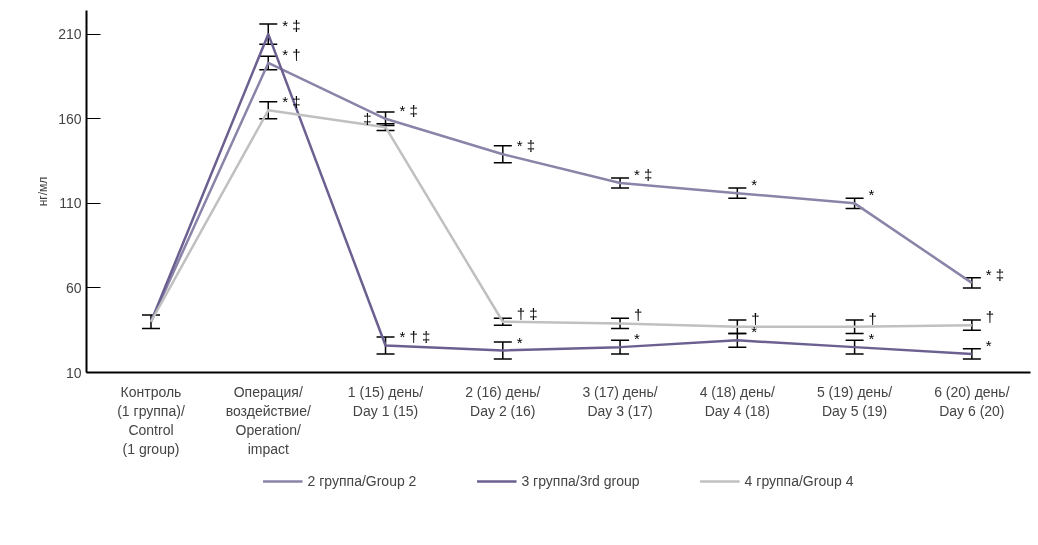  I want to click on x-tick-label: Операция/ воздействие/ Operation/ impact, so click(268, 420).